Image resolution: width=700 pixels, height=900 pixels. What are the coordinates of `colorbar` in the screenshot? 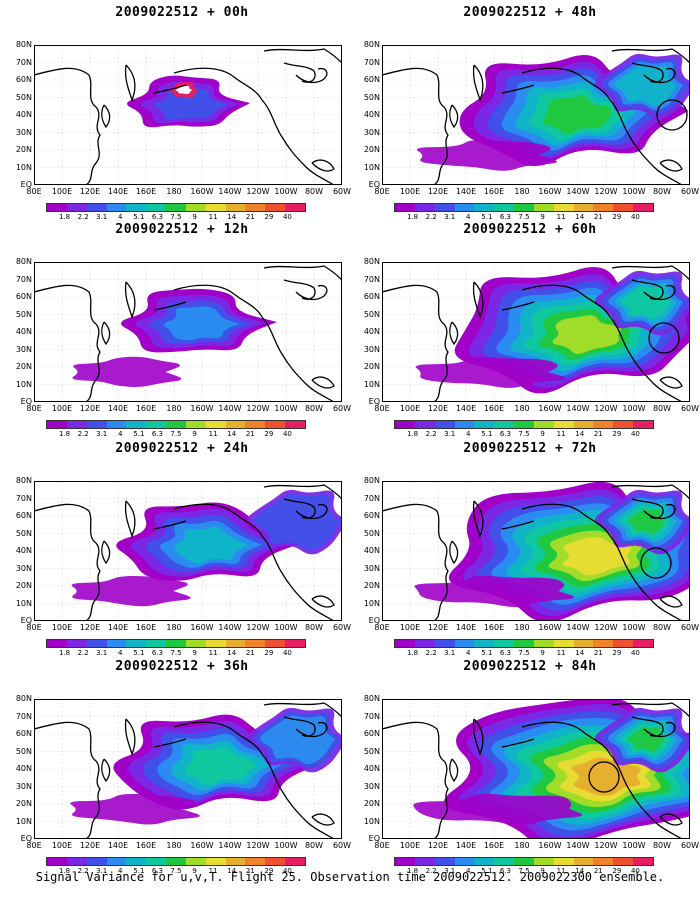 It's located at (176, 643).